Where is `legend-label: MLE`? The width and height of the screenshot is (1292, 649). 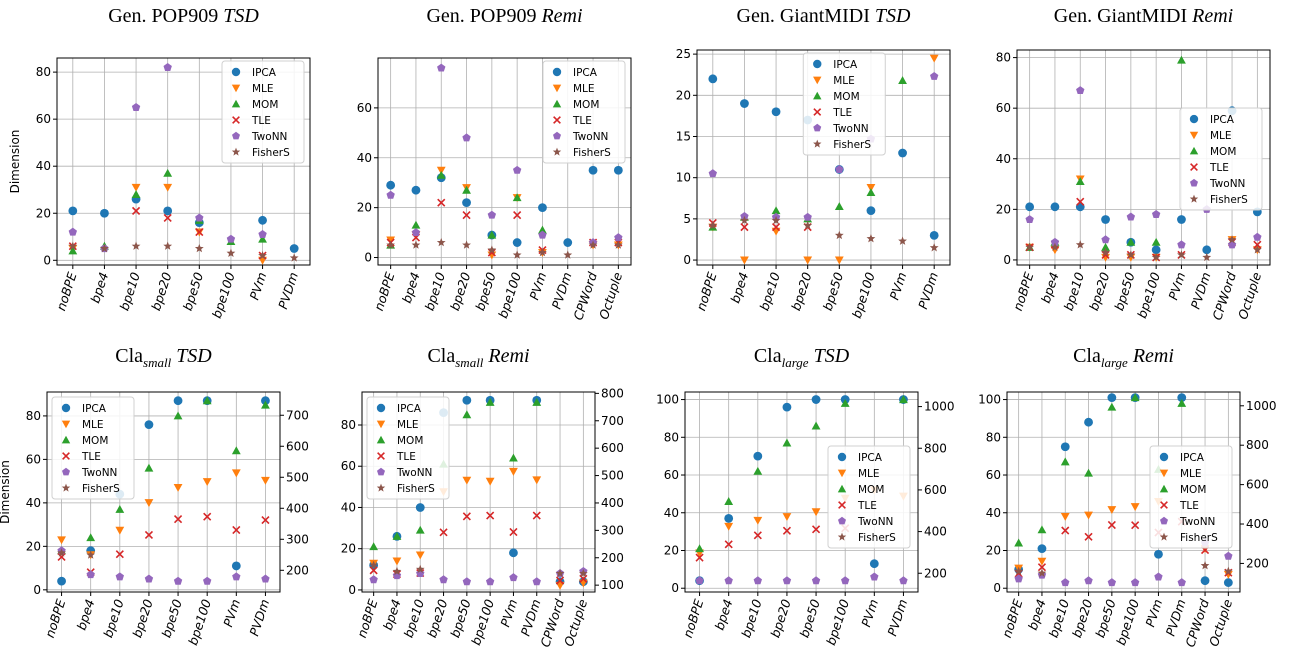
legend-label: MLE is located at coordinates (584, 89).